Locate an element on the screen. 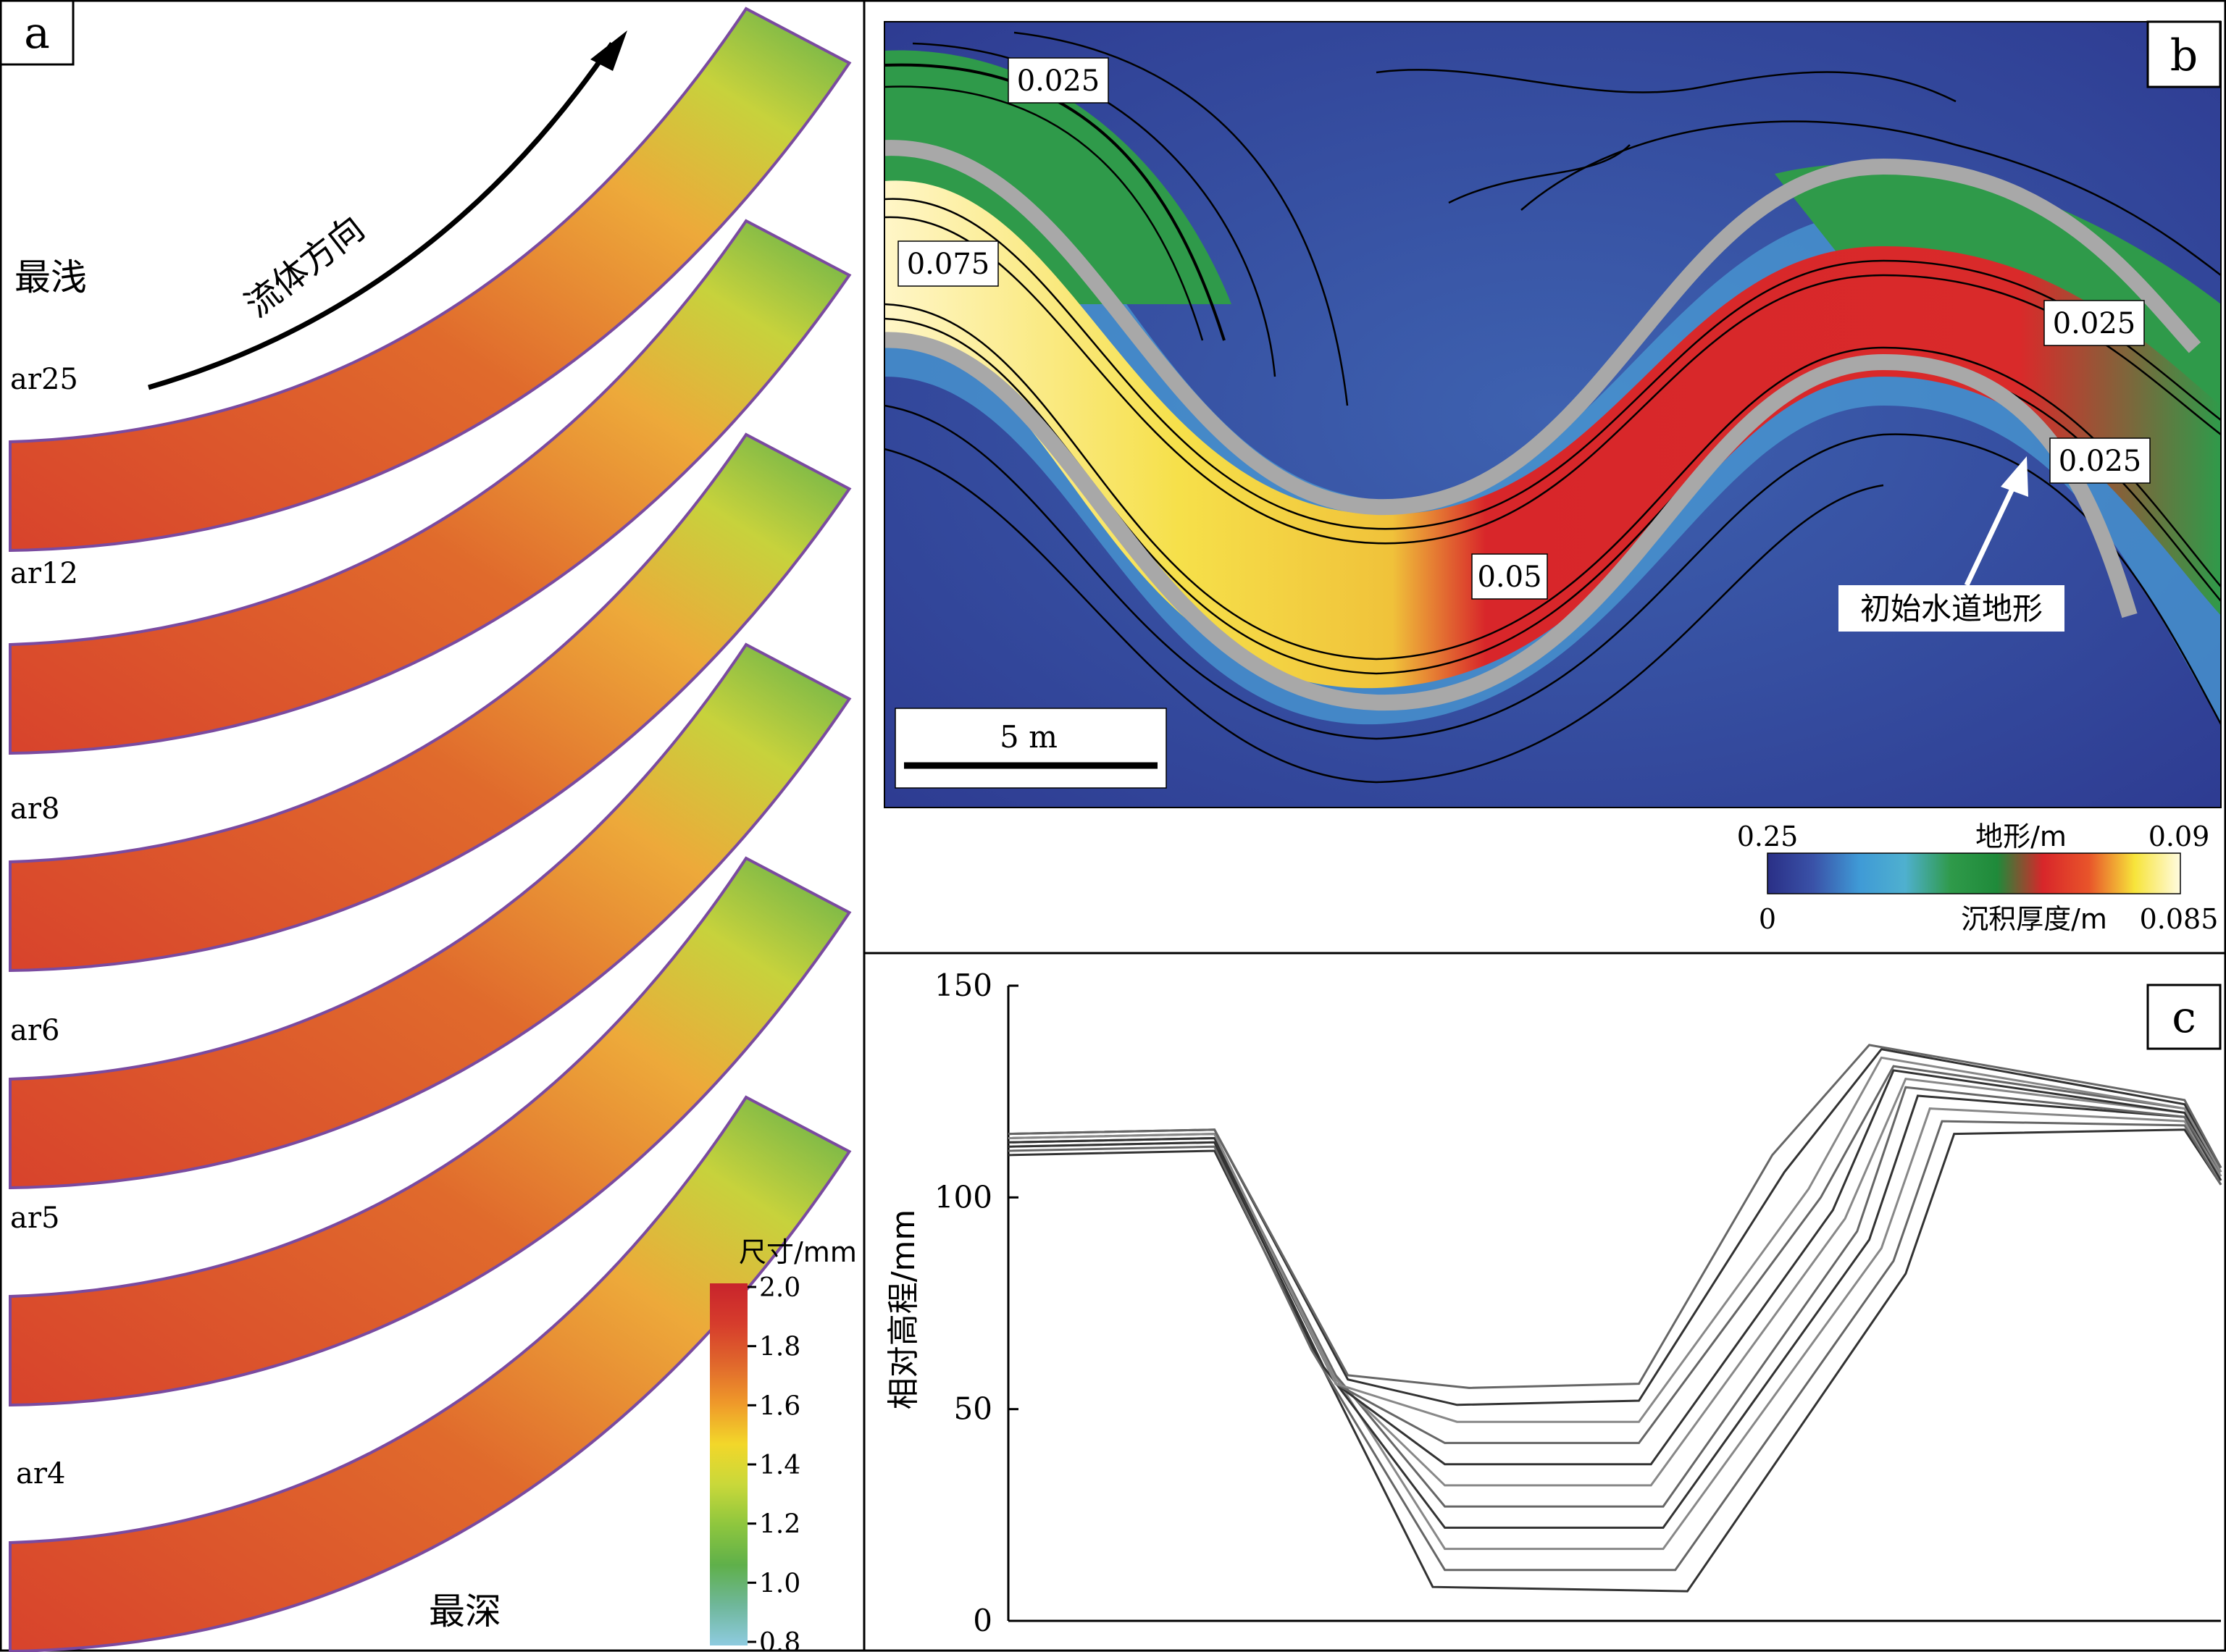 Image resolution: width=2226 pixels, height=1652 pixels. panel-b-label-box is located at coordinates (2184, 54).